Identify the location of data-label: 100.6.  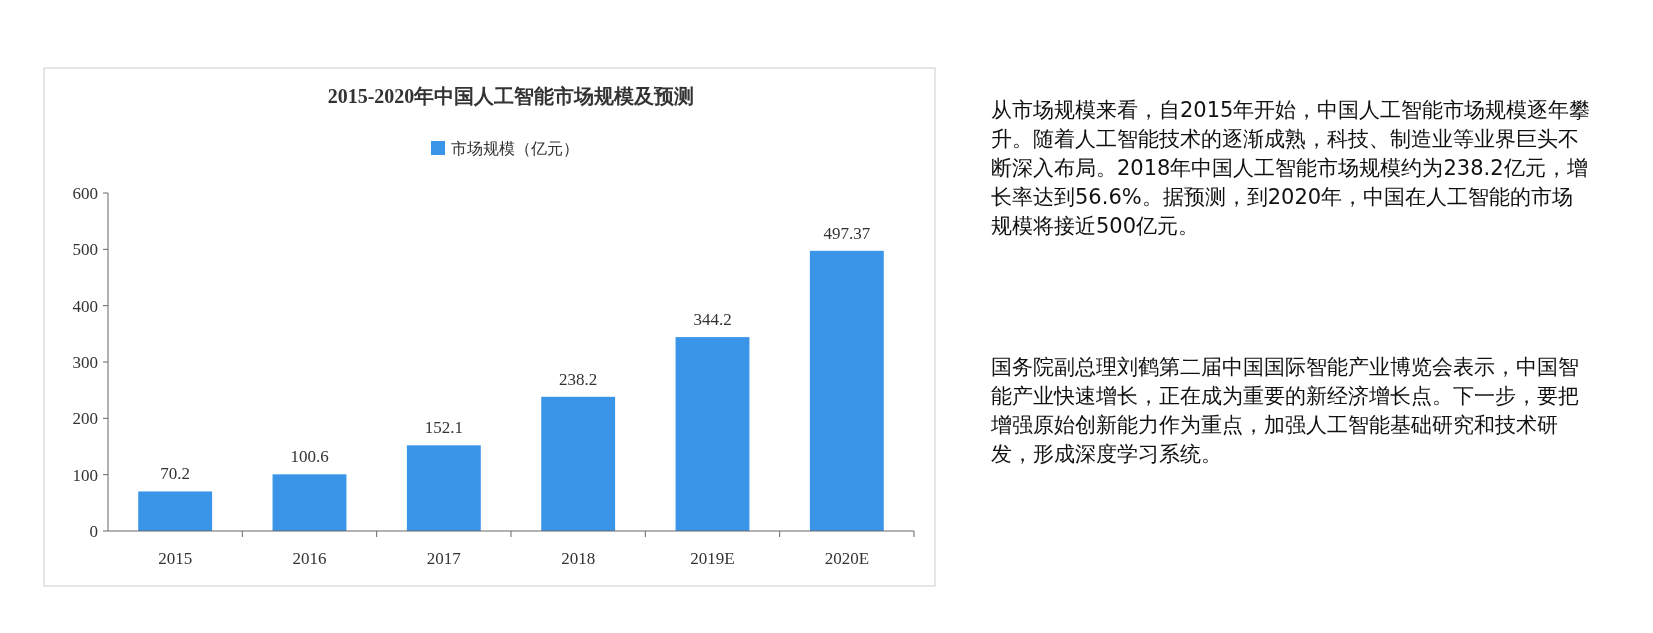
(309, 457).